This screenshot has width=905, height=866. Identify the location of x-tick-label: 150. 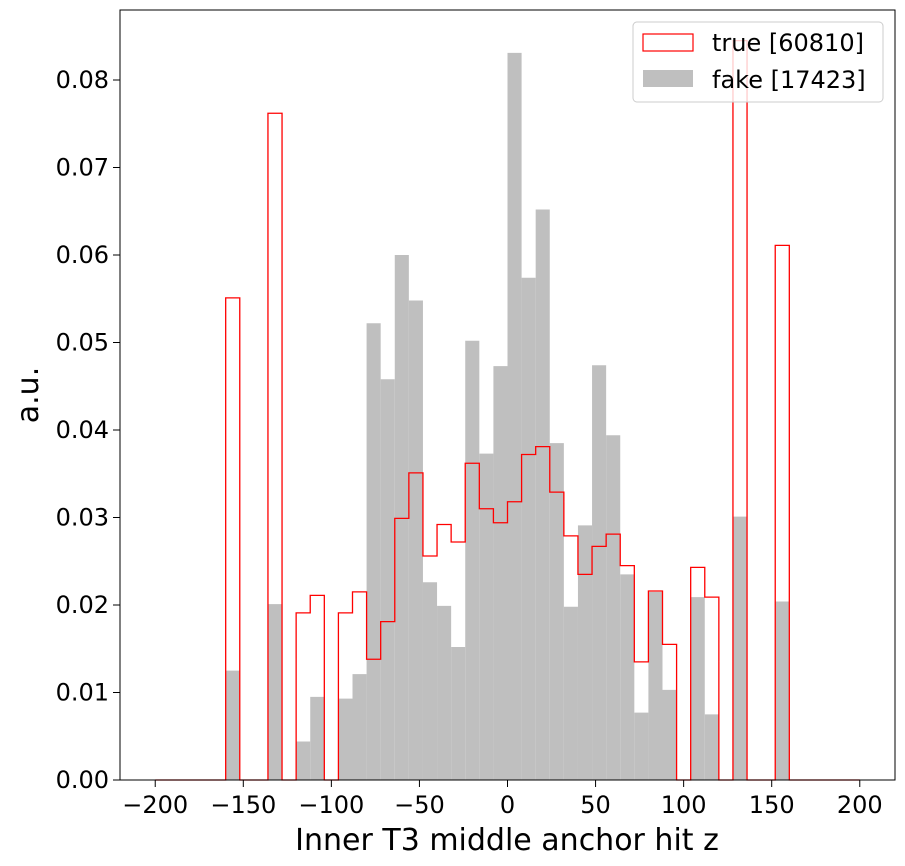
(772, 805).